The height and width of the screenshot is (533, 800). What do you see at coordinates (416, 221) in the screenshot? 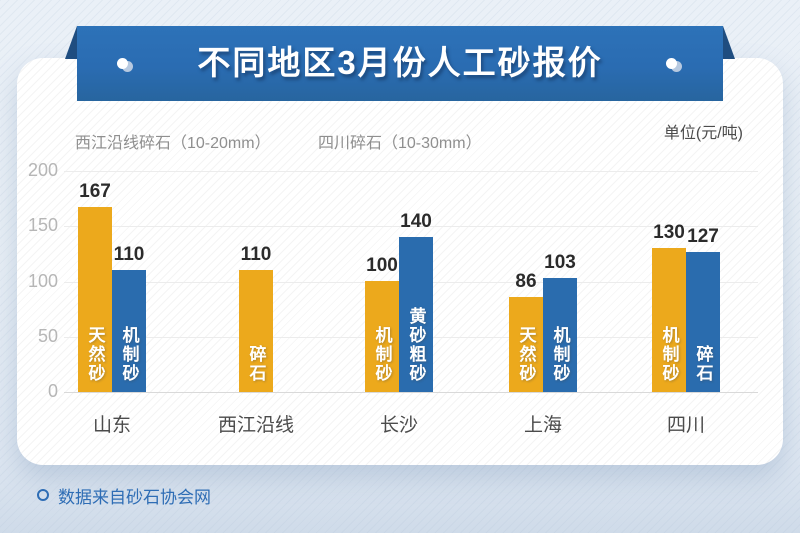
I see `bar-value-label: 140` at bounding box center [416, 221].